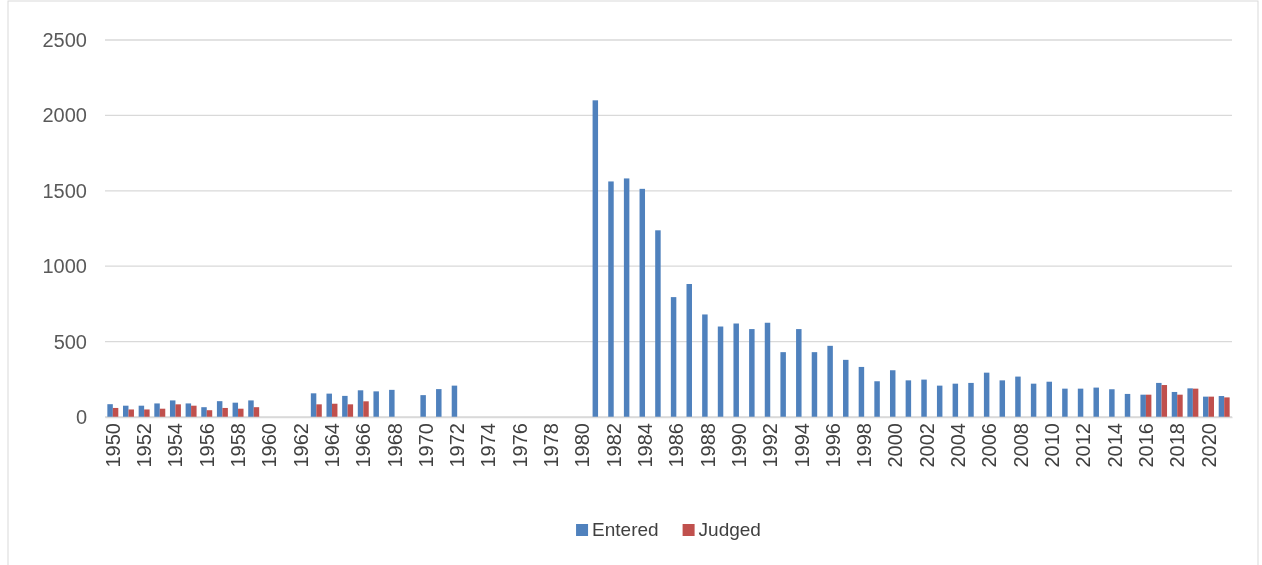 This screenshot has width=1262, height=565. What do you see at coordinates (238, 445) in the screenshot?
I see `x-tick-label: 1958` at bounding box center [238, 445].